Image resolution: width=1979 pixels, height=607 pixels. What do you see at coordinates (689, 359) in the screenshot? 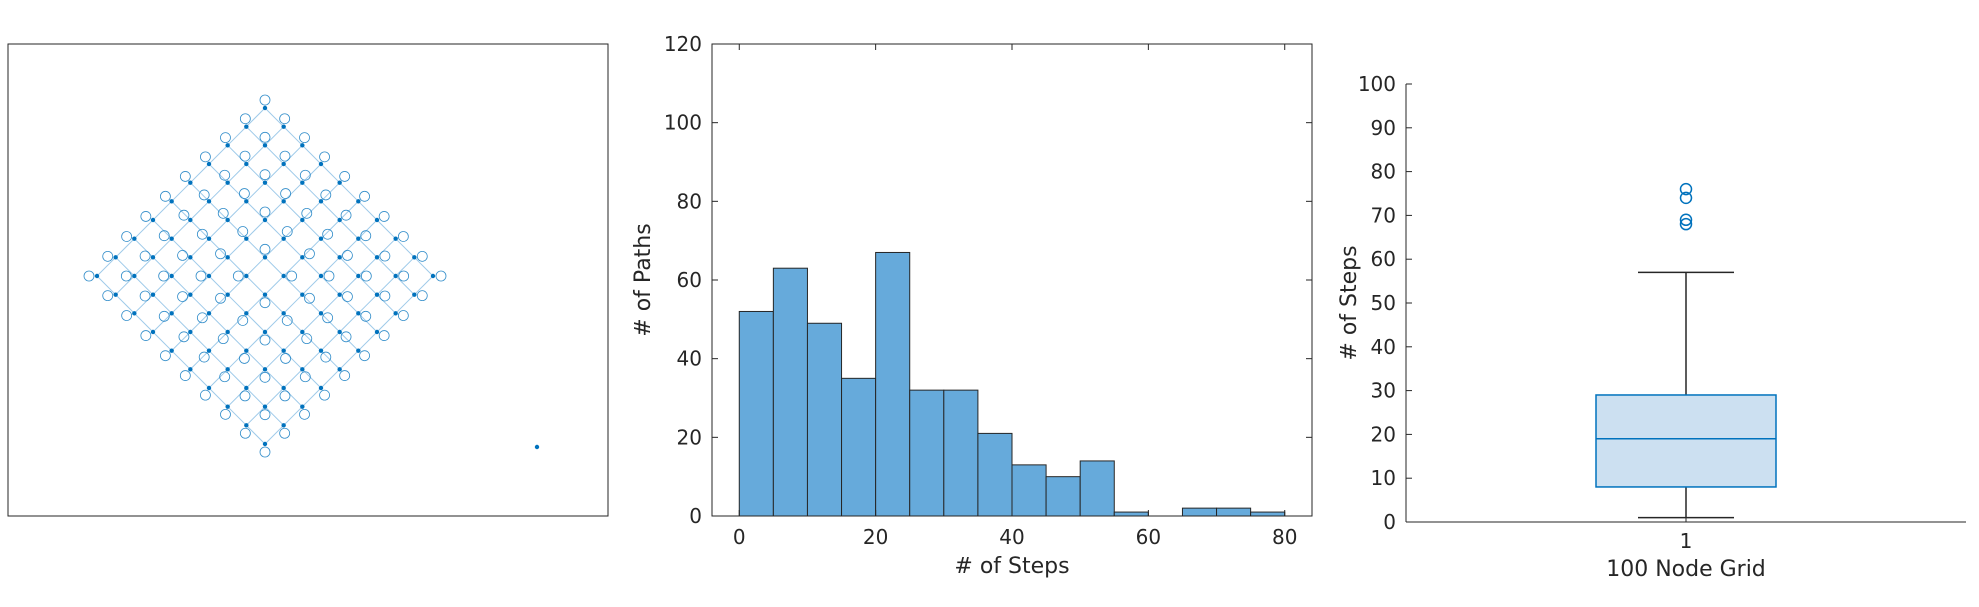
I see `histogram-y-tick-label: 40` at bounding box center [689, 359].